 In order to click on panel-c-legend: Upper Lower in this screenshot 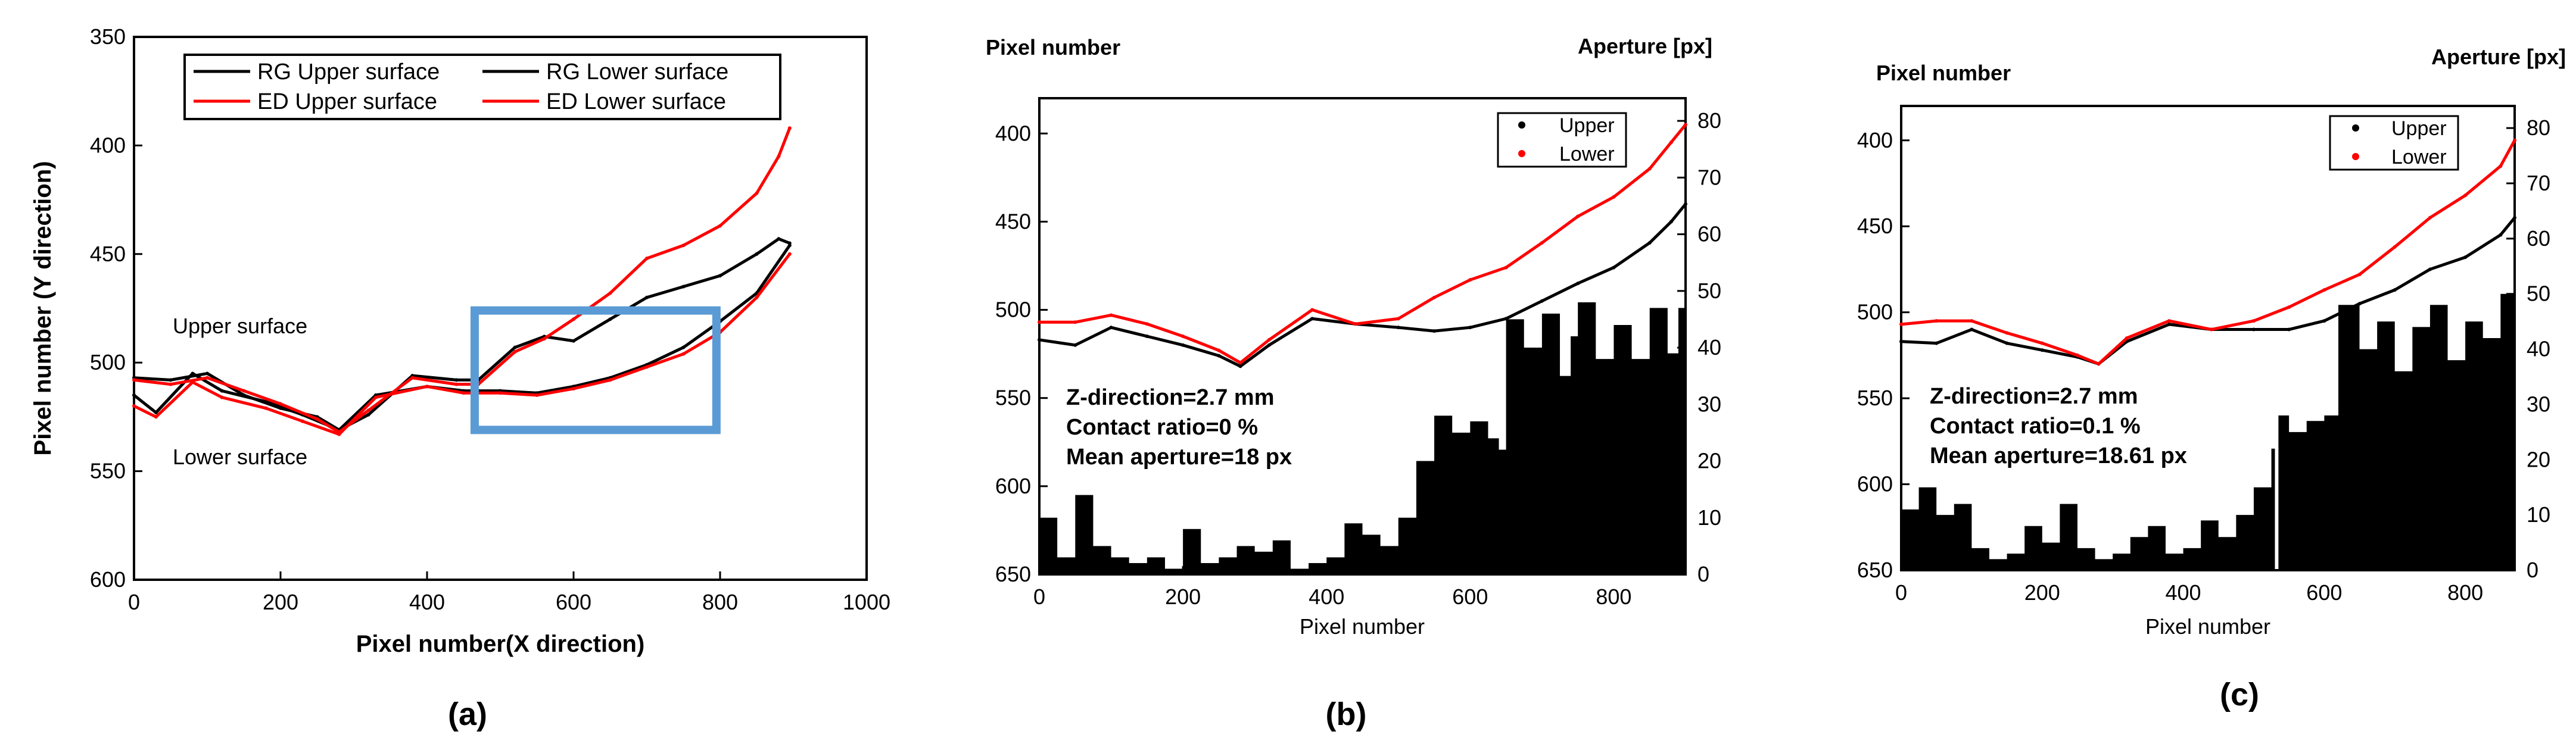, I will do `click(2394, 143)`.